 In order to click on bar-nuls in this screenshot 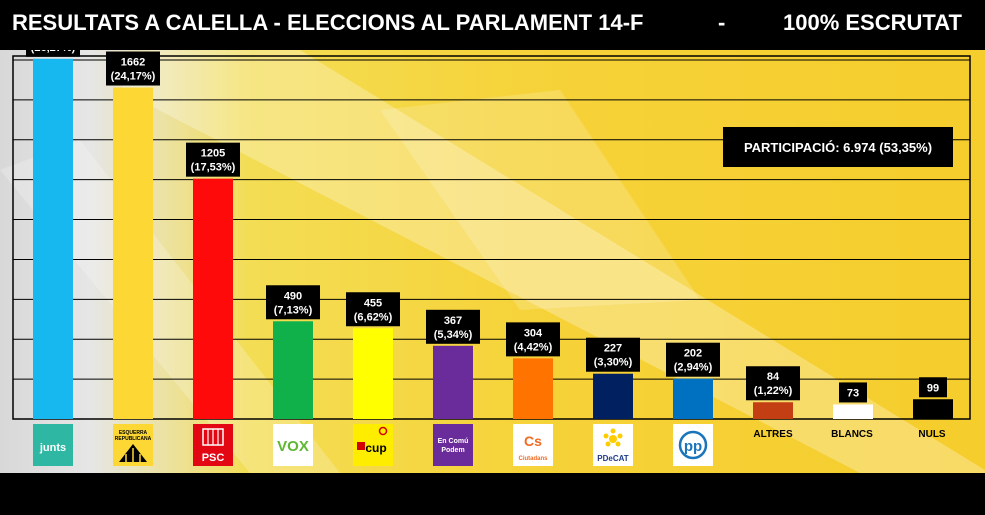, I will do `click(933, 409)`.